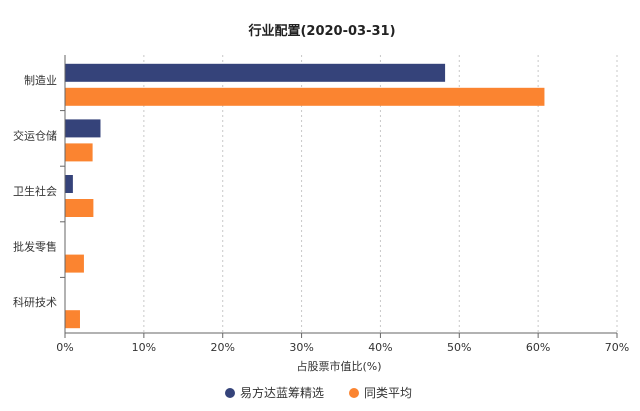 This screenshot has width=640, height=411. I want to click on y-tick-label: 批发零售, so click(35, 247).